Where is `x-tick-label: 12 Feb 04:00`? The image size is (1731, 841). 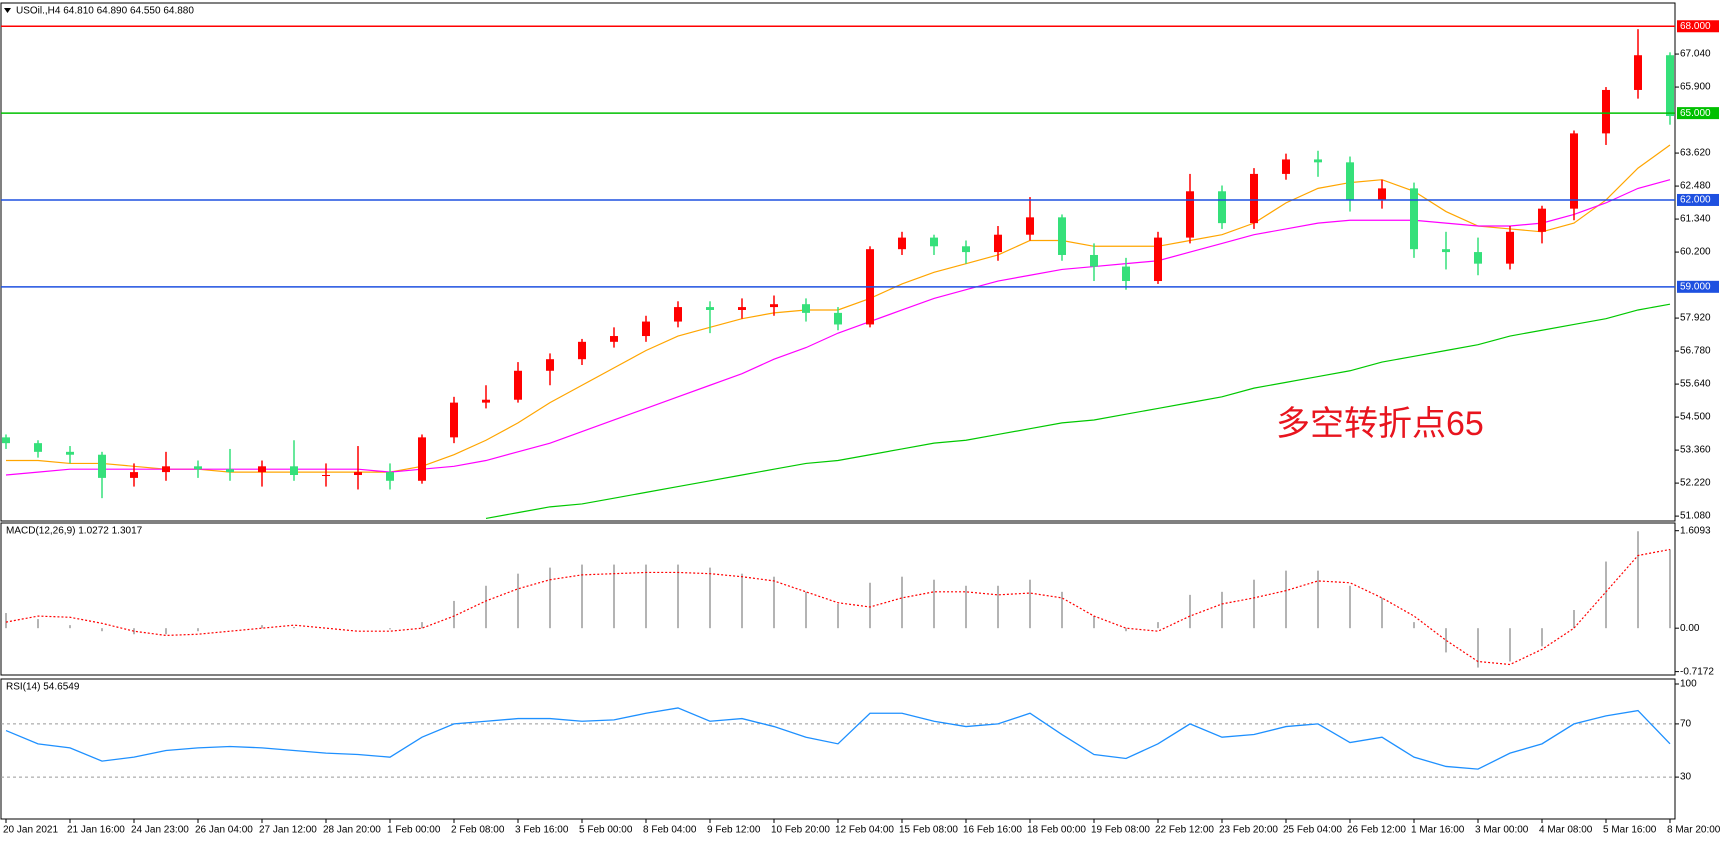 x-tick-label: 12 Feb 04:00 is located at coordinates (864, 830).